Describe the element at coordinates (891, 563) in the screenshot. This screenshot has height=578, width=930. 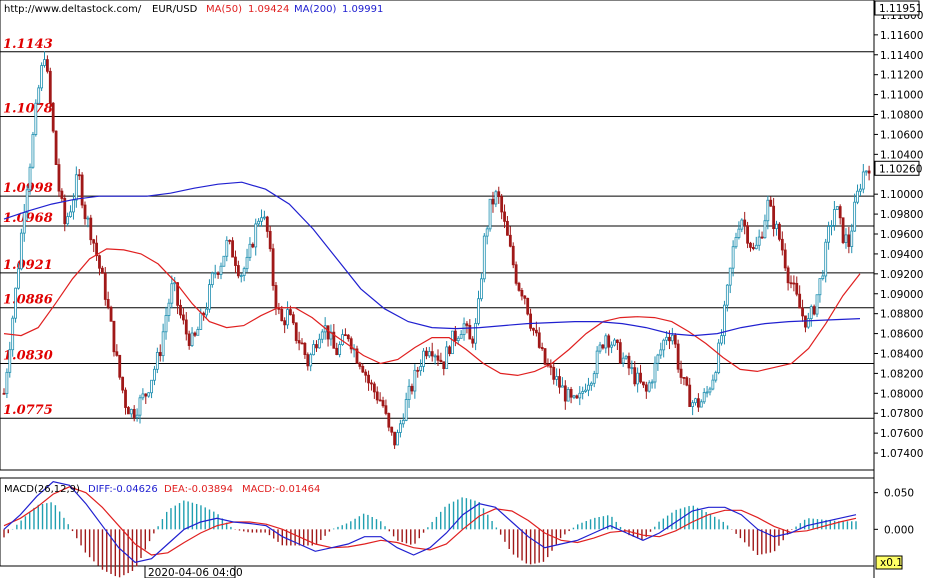
I see `zoom-label: x0.1` at that location.